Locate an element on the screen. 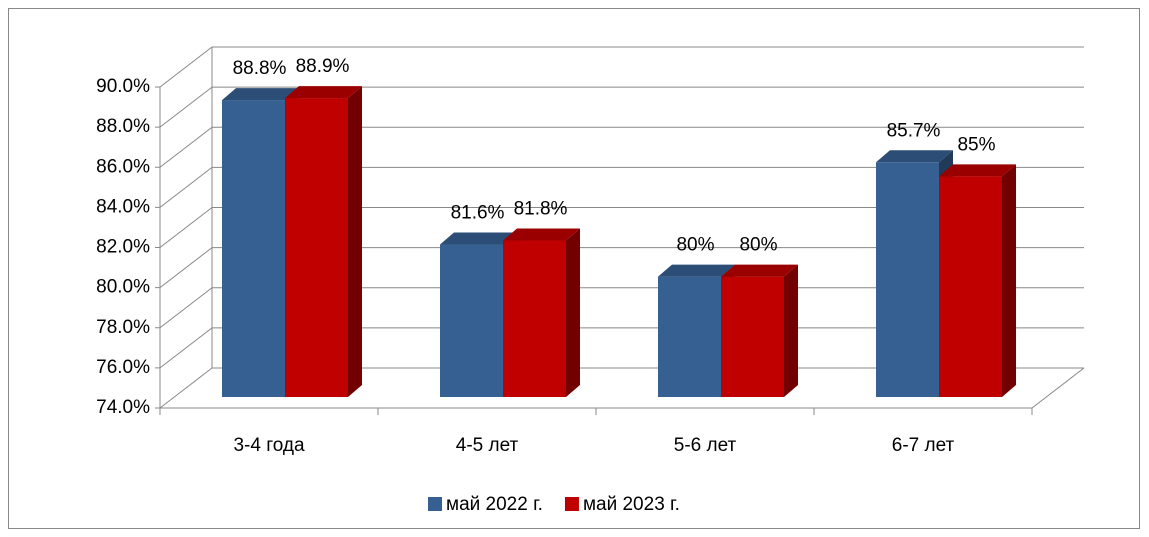  y-tick-label: 78.0% is located at coordinates (123, 327).